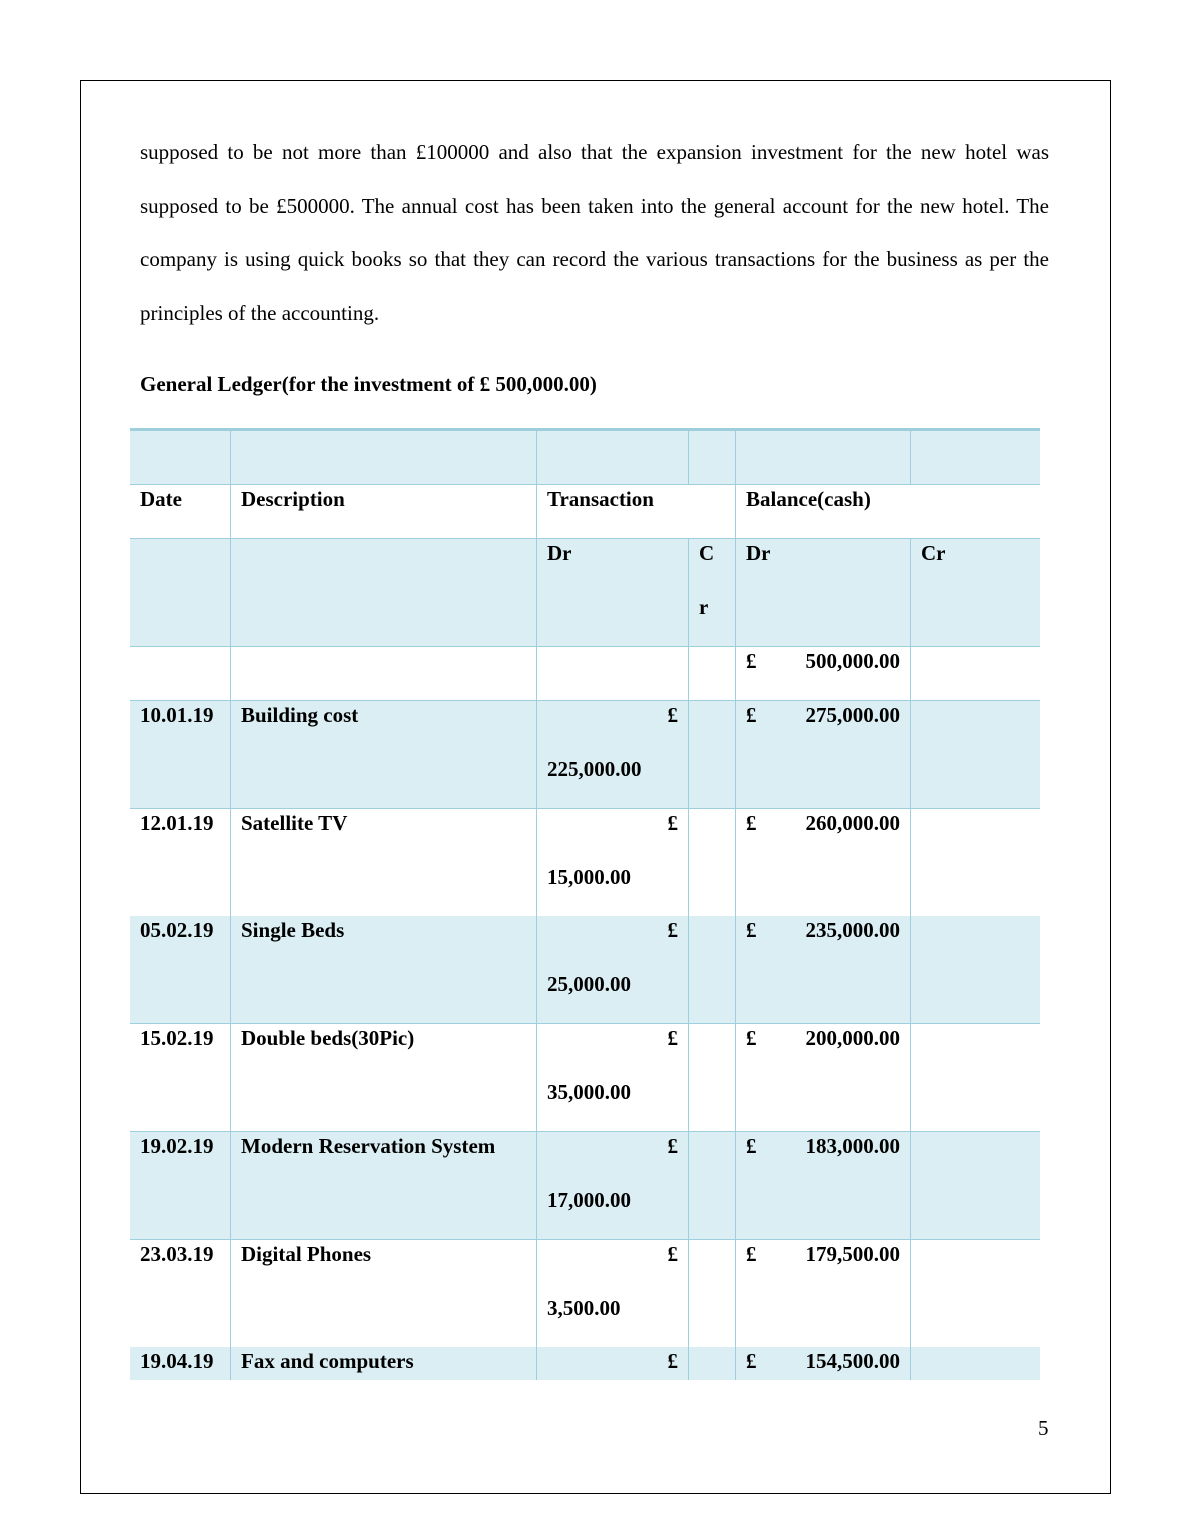  What do you see at coordinates (585, 674) in the screenshot?
I see `opening-balance-row: £500,000.00` at bounding box center [585, 674].